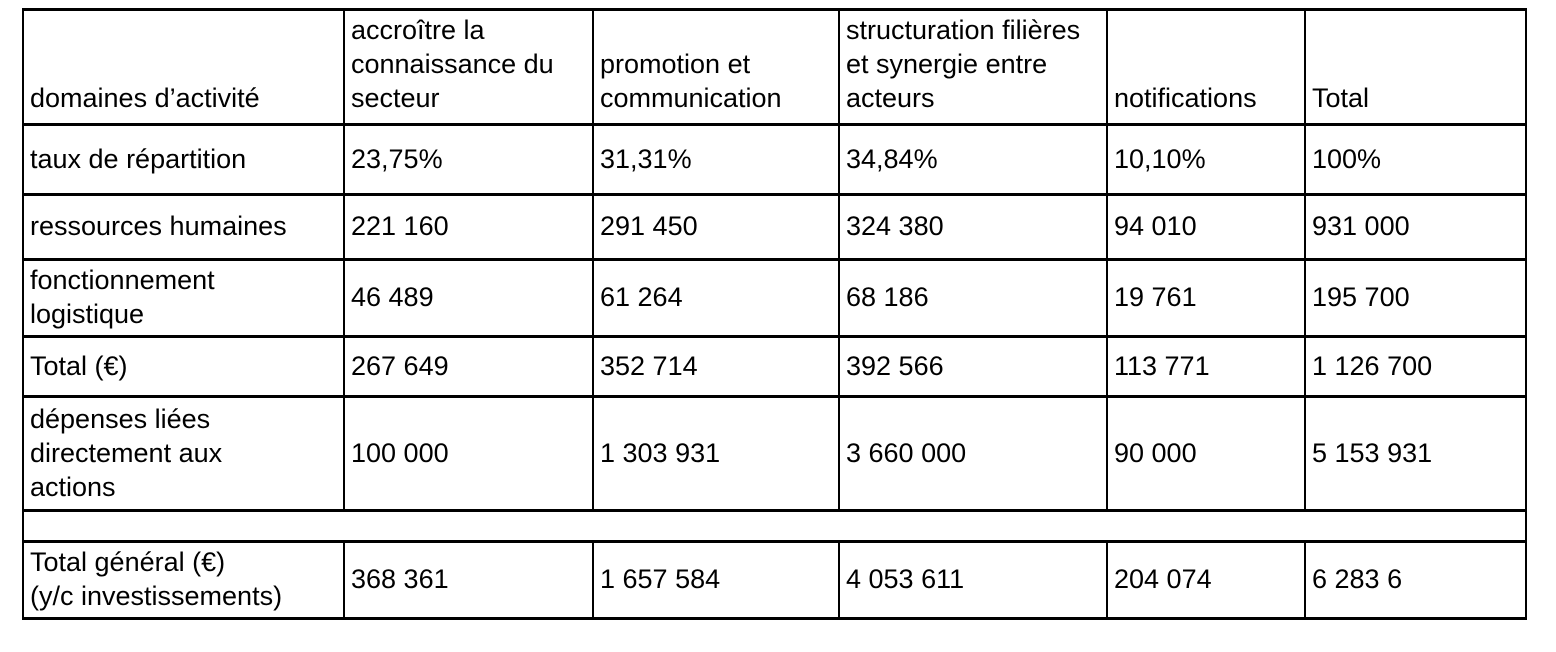  I want to click on value-cell: 23,75%, so click(468, 159).